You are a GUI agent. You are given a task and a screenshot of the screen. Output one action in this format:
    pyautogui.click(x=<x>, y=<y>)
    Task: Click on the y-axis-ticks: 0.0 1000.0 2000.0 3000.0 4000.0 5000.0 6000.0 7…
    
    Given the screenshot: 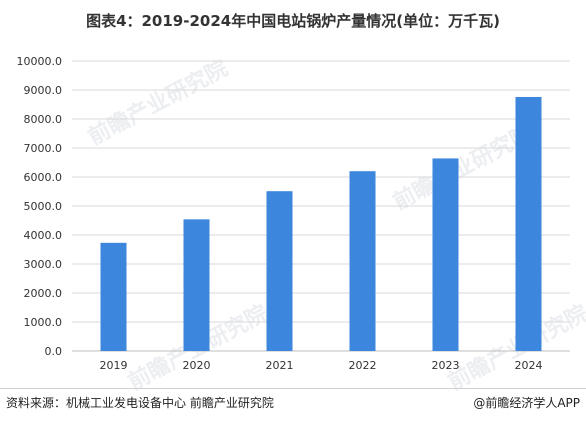 What is the action you would take?
    pyautogui.click(x=40, y=206)
    